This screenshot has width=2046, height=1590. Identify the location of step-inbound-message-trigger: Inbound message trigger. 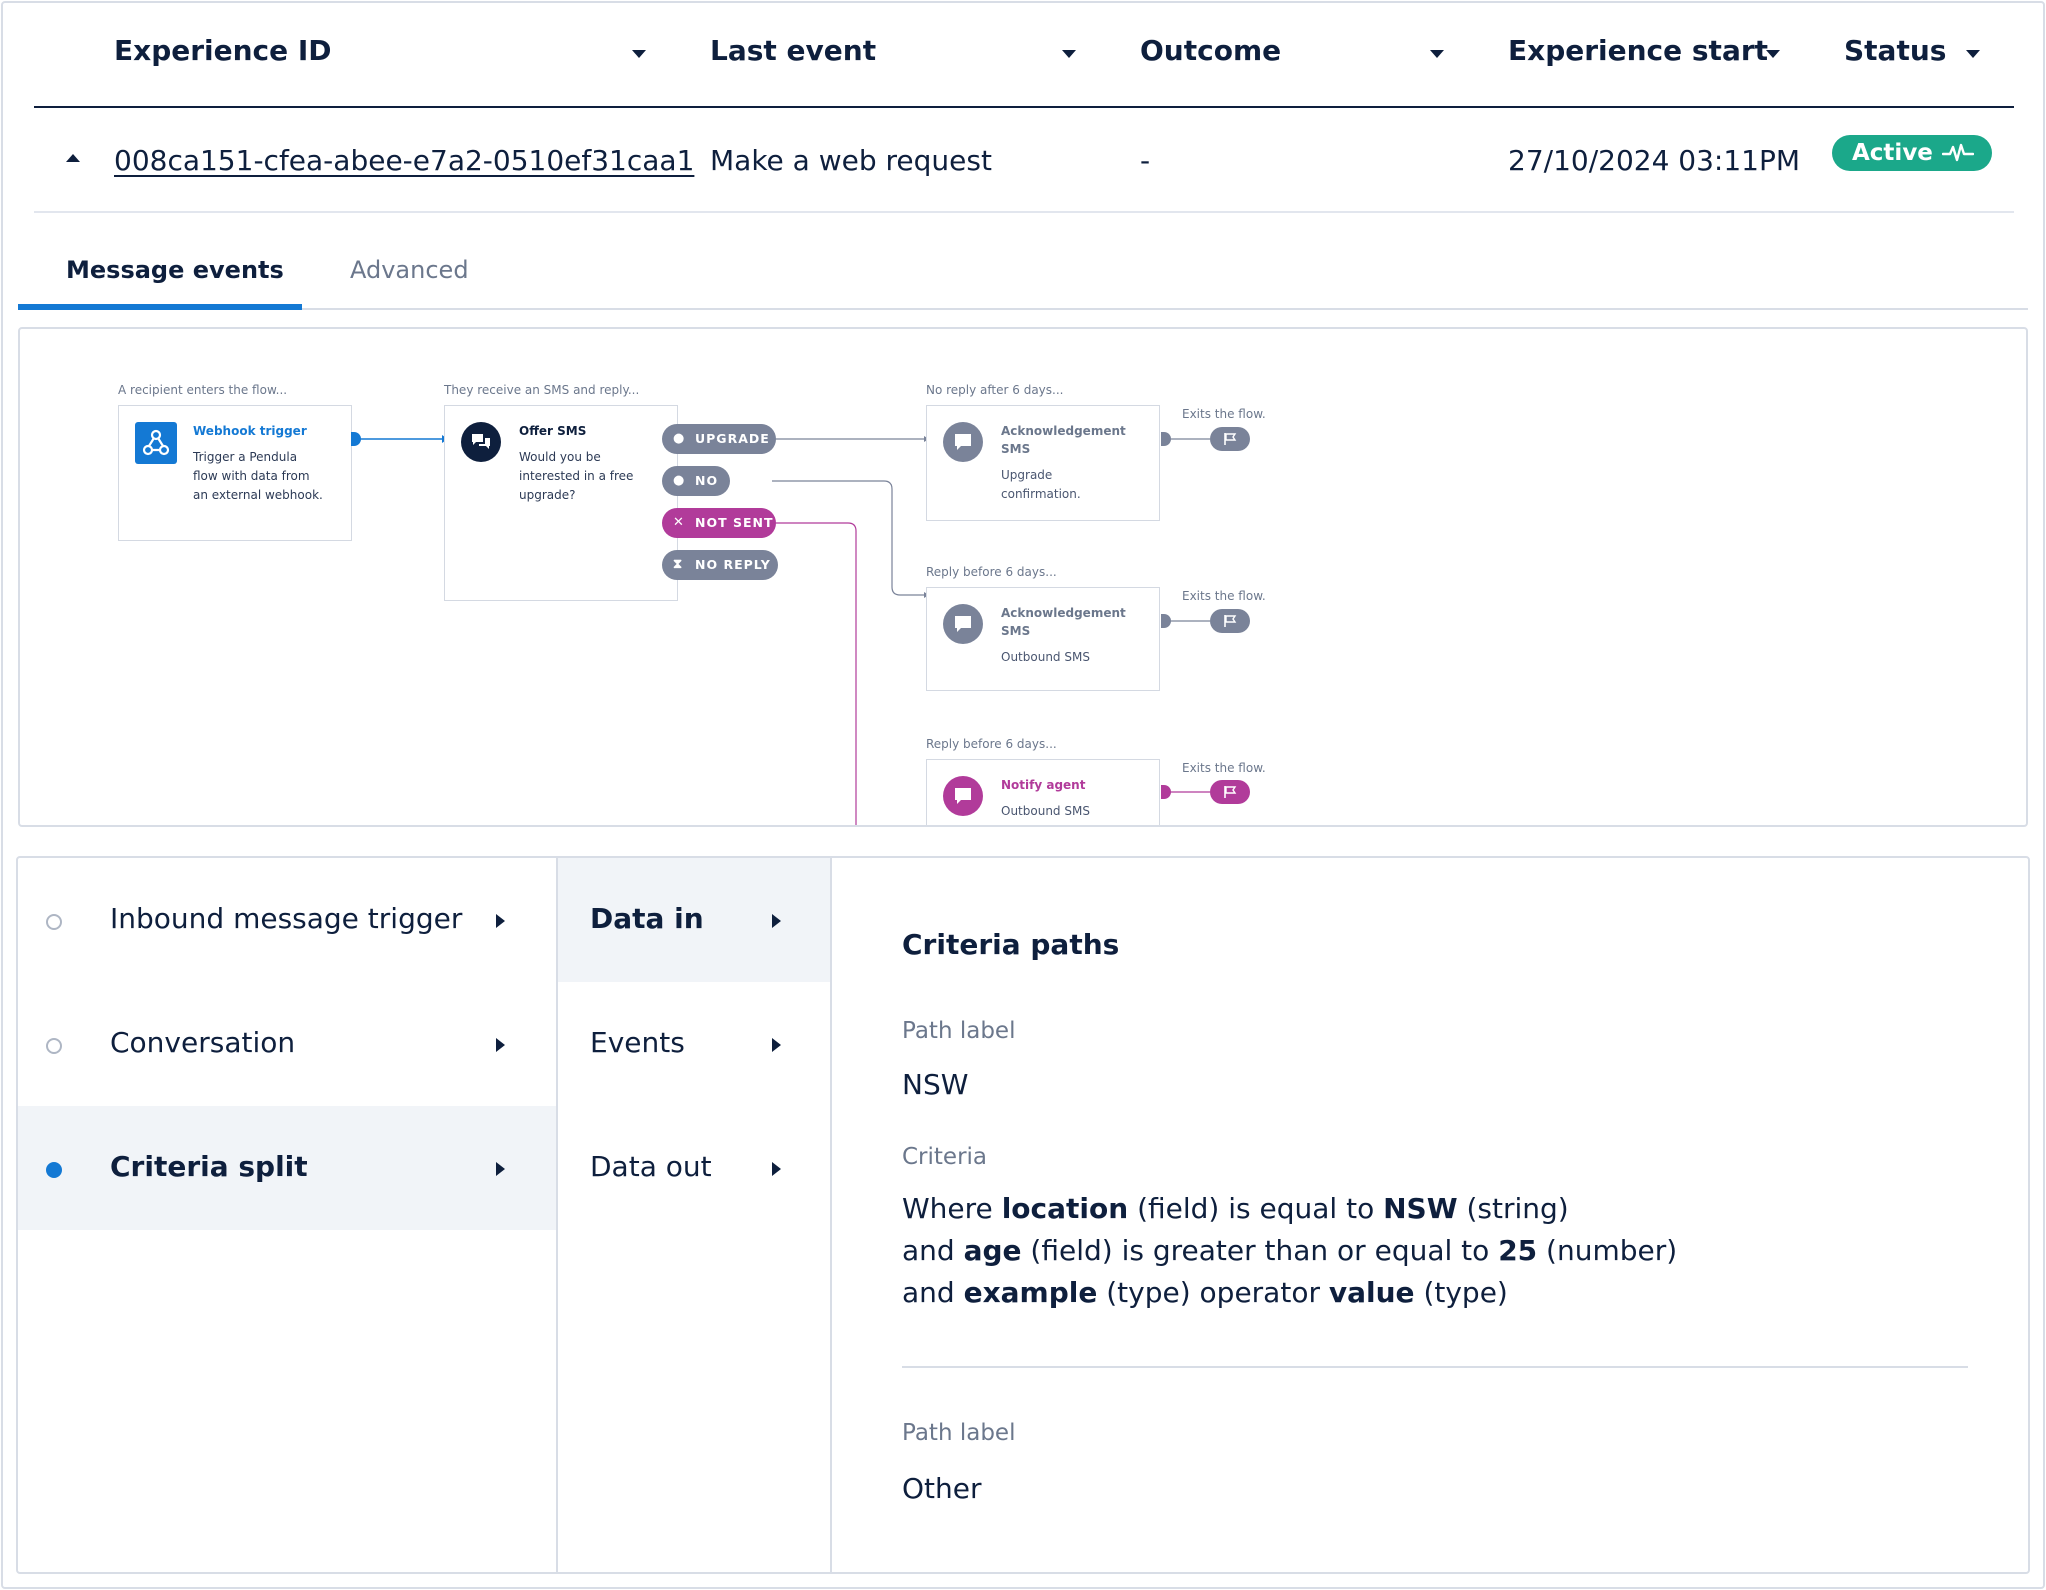
(287, 920).